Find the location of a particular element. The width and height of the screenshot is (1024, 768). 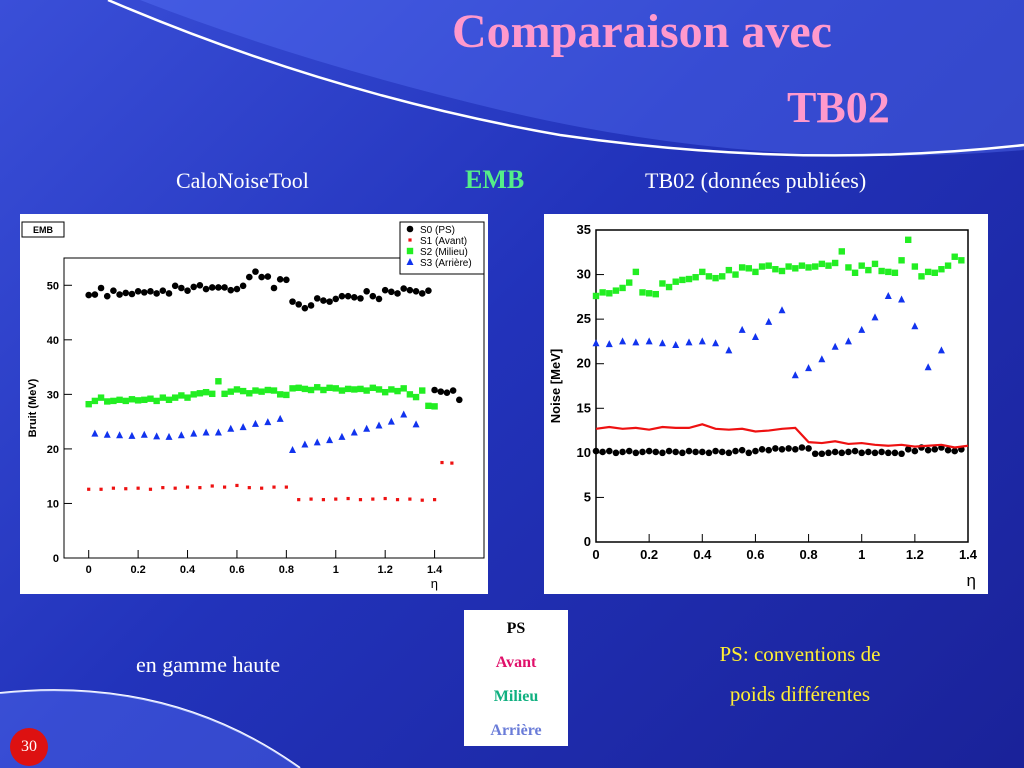

x-tick-label: 1.4 is located at coordinates (968, 554).